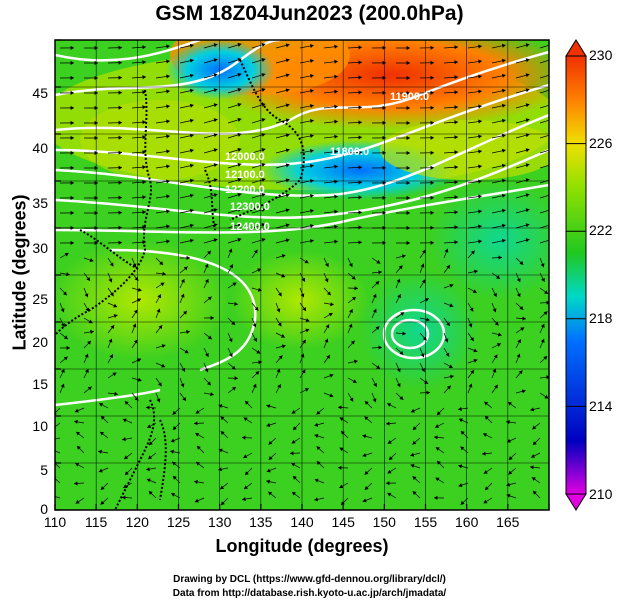 Image resolution: width=619 pixels, height=605 pixels. I want to click on contour-label: 12200.0, so click(245, 190).